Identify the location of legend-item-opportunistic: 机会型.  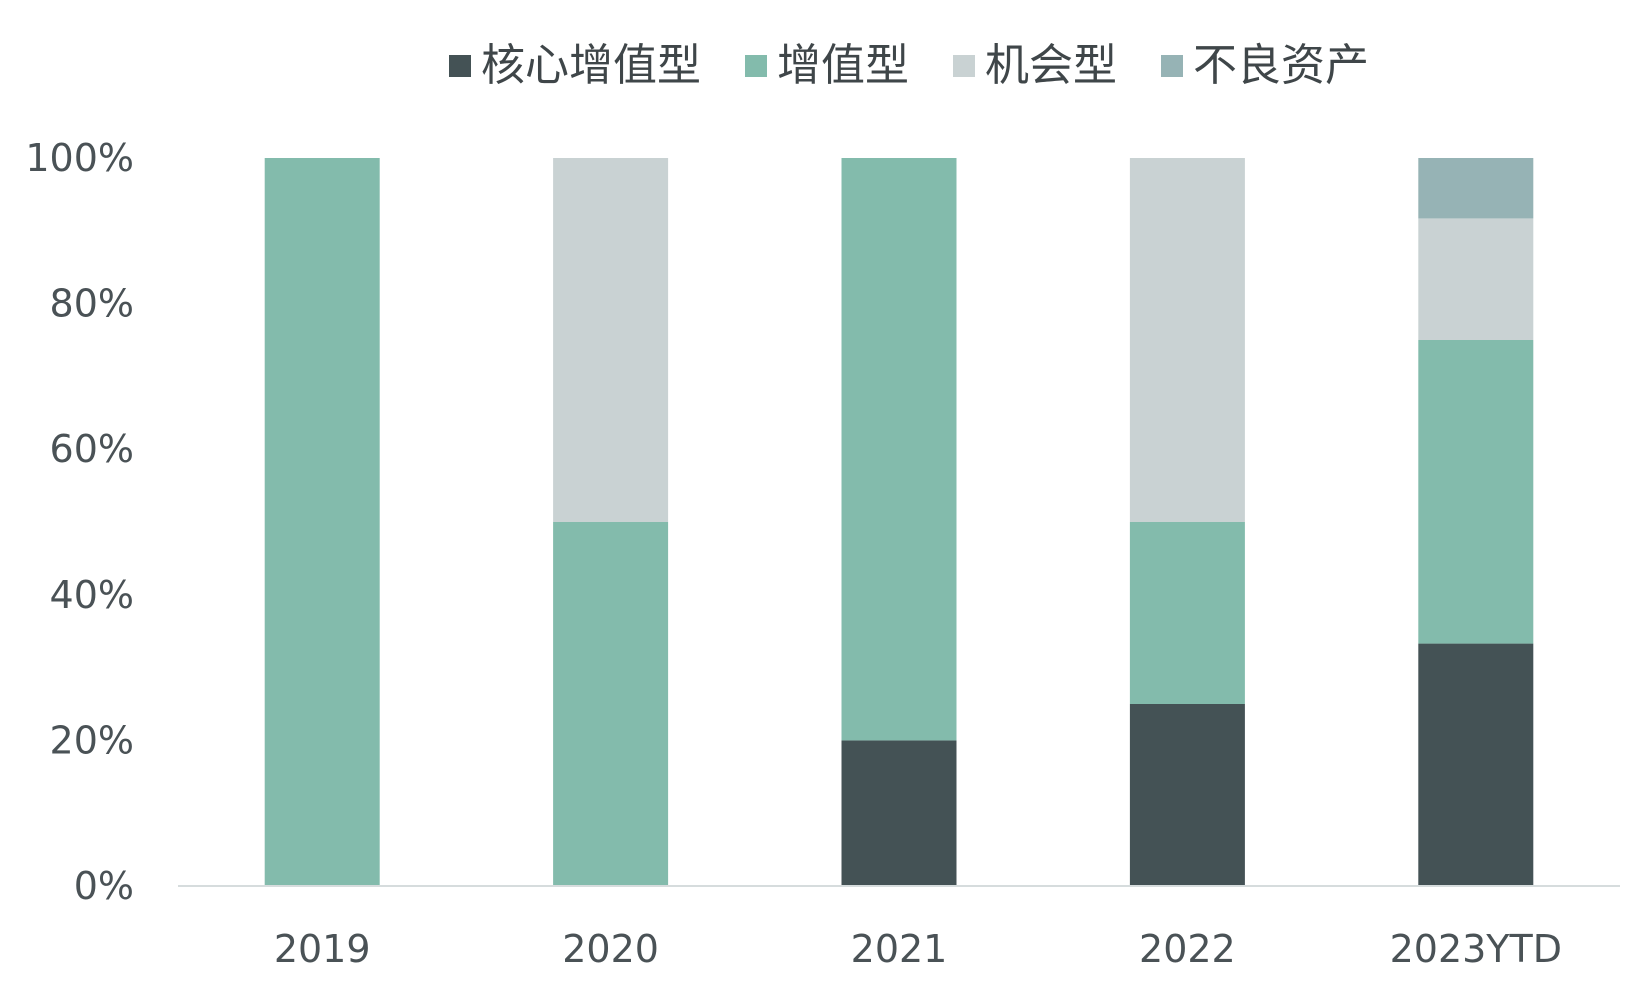
(1035, 66).